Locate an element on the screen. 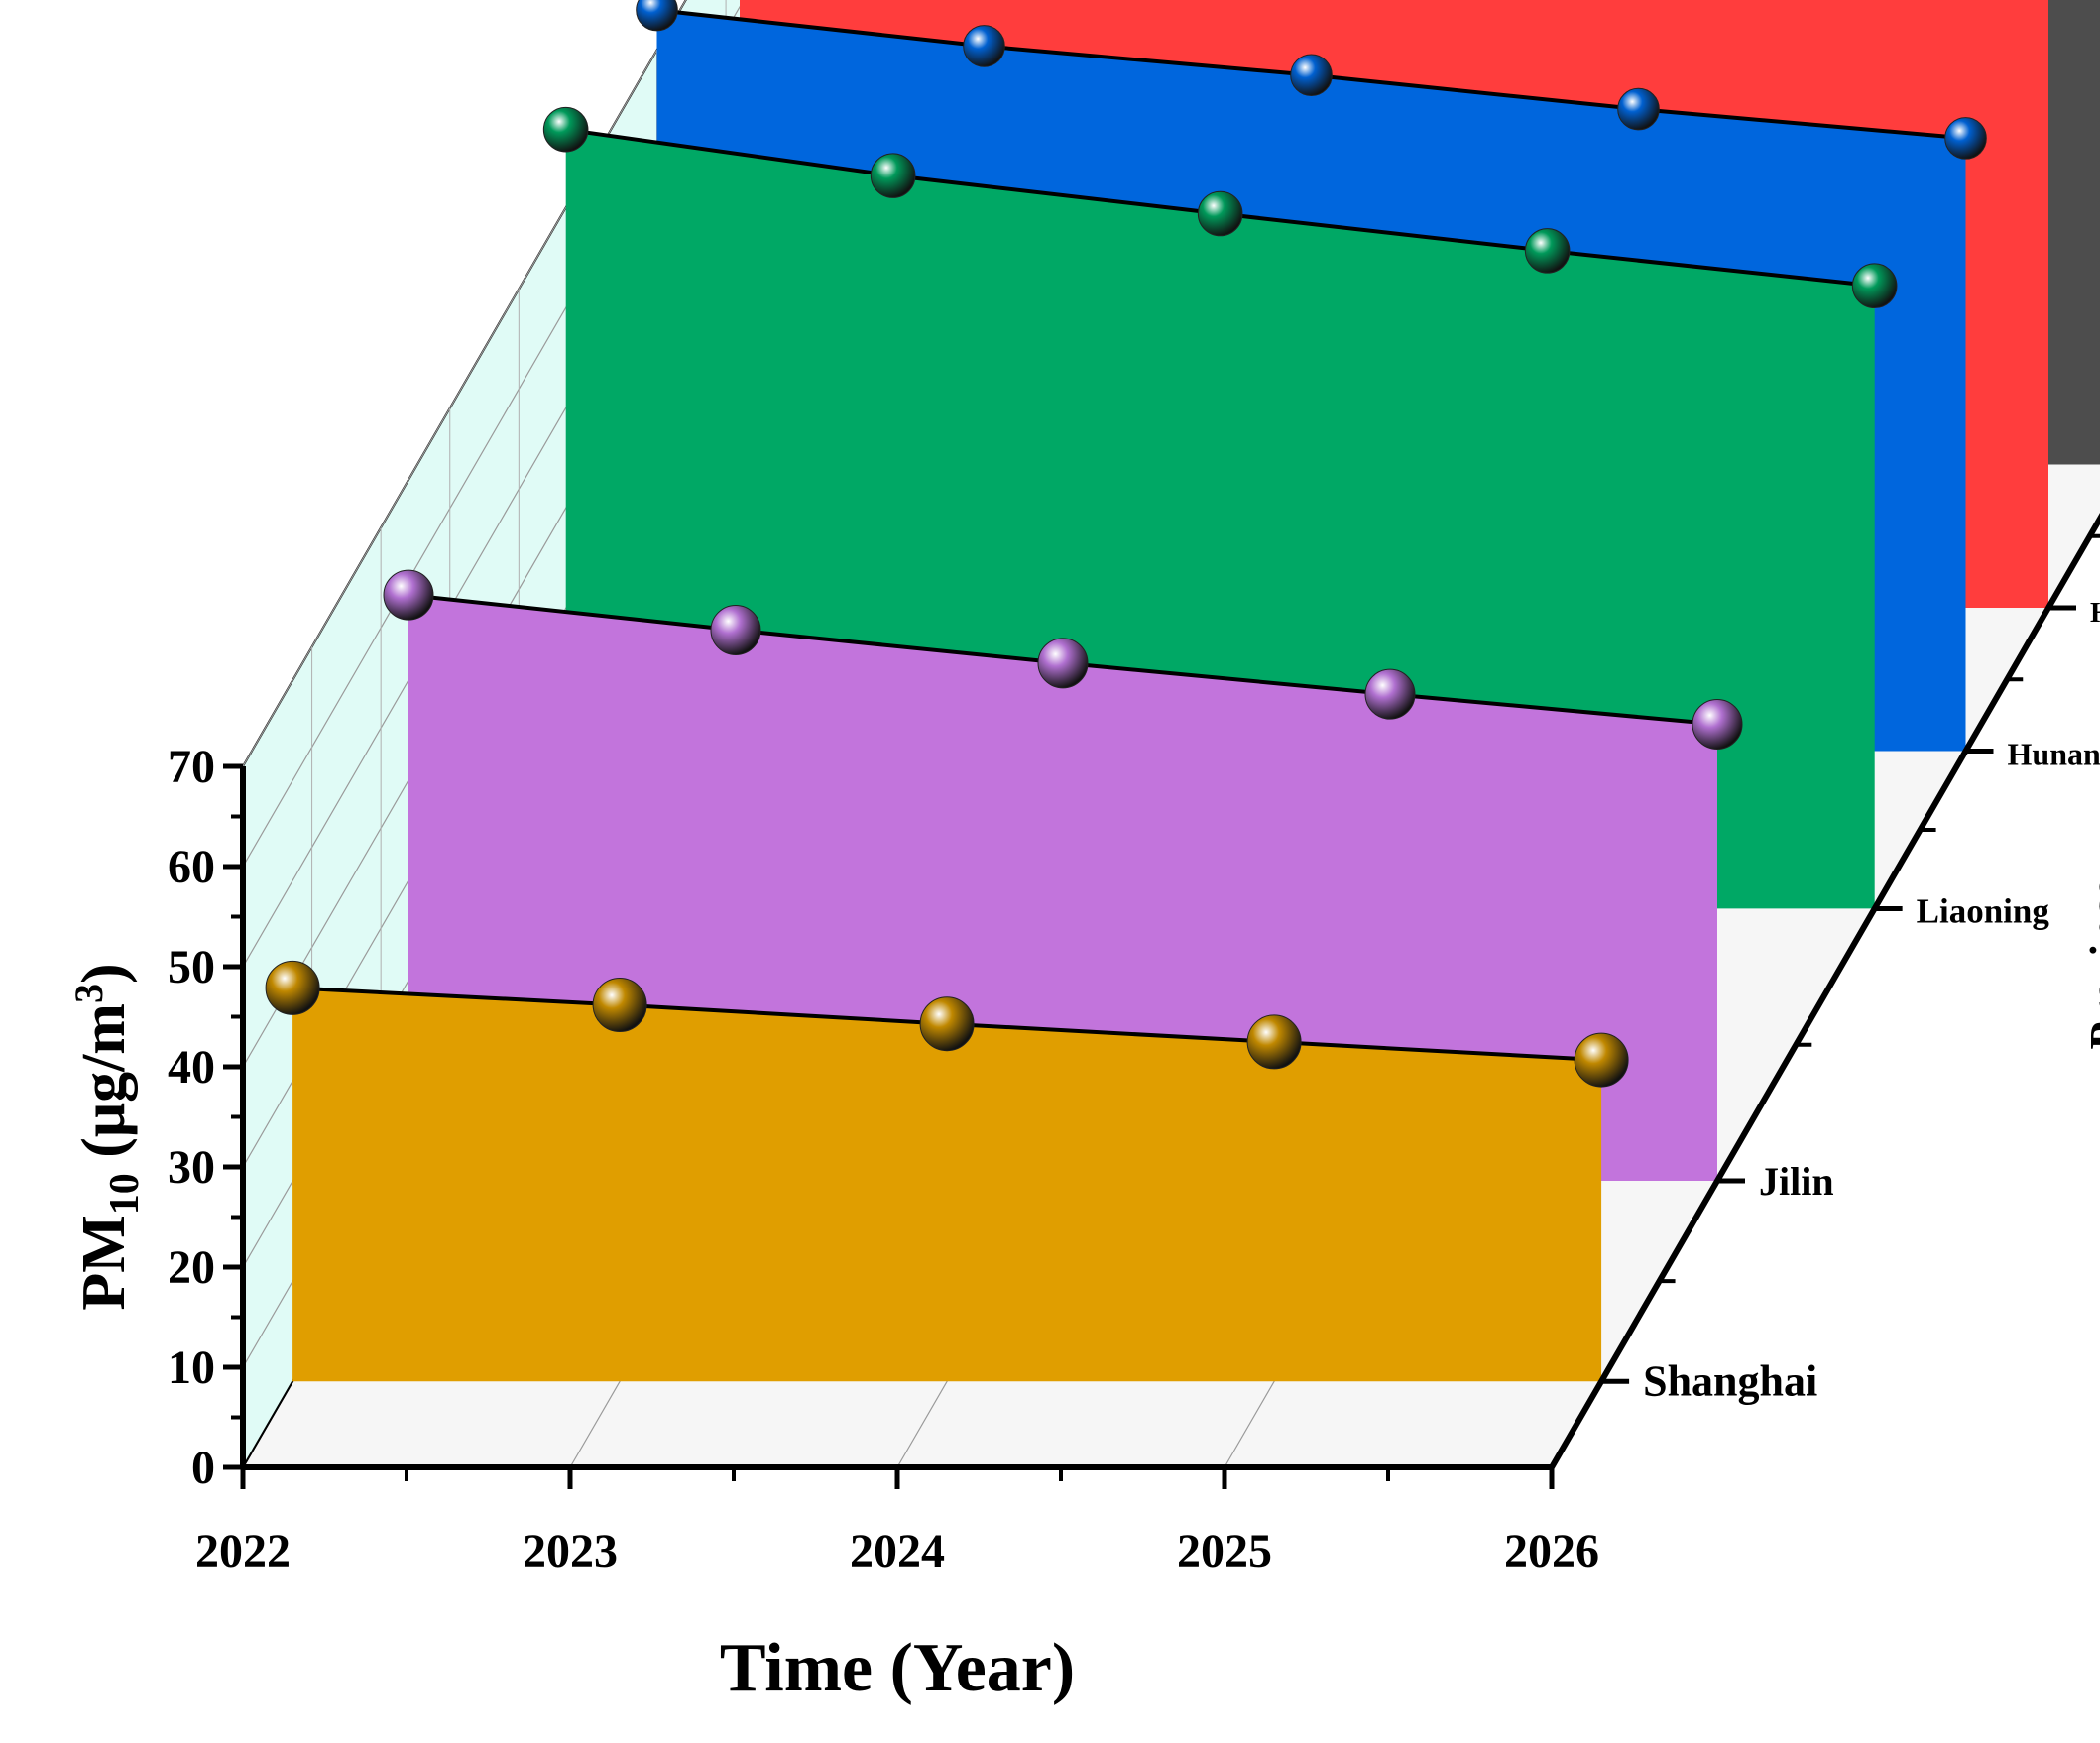 Image resolution: width=2100 pixels, height=1743 pixels. data-point-jilin-2026 is located at coordinates (1718, 724).